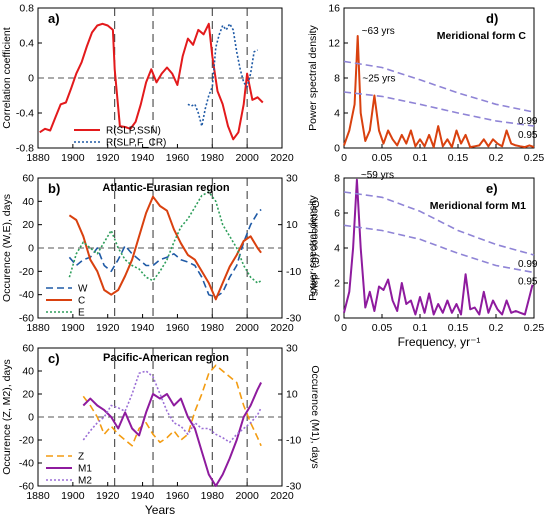 Image resolution: width=550 pixels, height=516 pixels. I want to click on legend-label: R(SLP,F_CR), so click(136, 143).